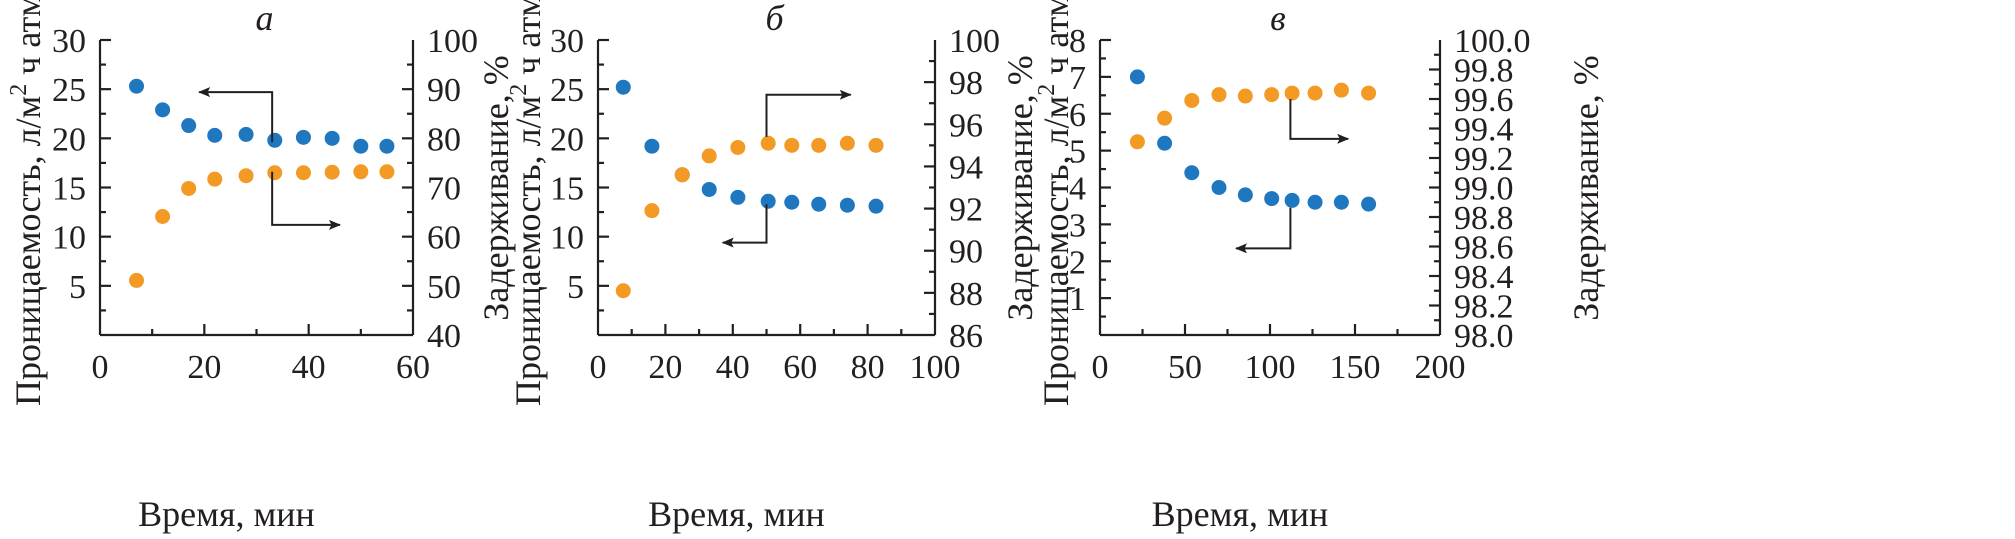 Image resolution: width=2015 pixels, height=539 pixels. Describe the element at coordinates (444, 287) in the screenshot. I see `y-right-tick-label: 50` at that location.